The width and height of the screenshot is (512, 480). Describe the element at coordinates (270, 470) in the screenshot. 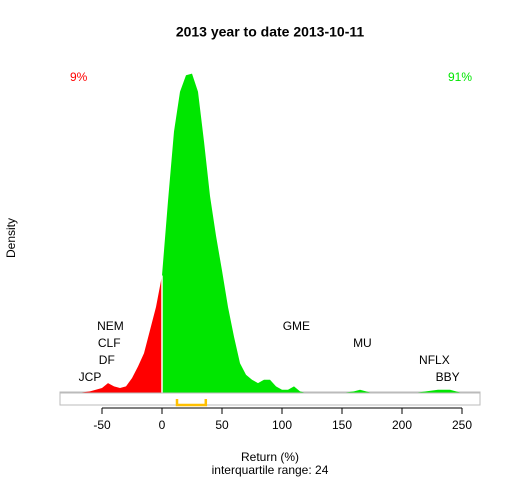

I see `subtitle: interquartile range: 24` at that location.